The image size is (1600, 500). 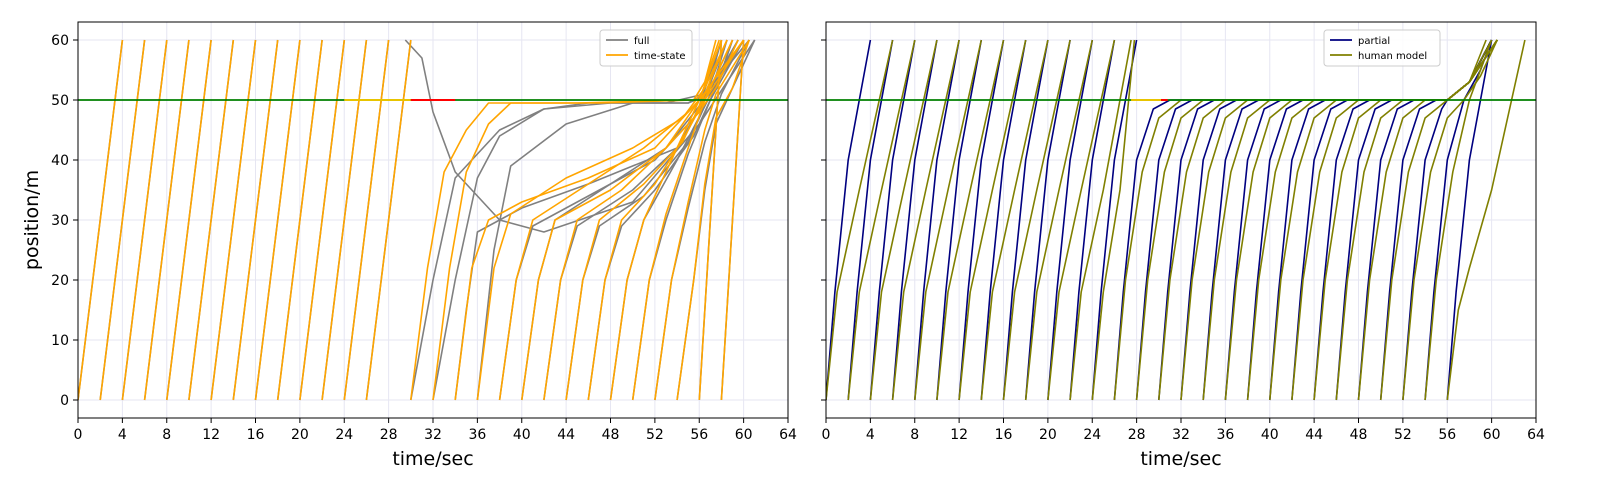 What do you see at coordinates (64, 401) in the screenshot?
I see `y-tick-label: 0` at bounding box center [64, 401].